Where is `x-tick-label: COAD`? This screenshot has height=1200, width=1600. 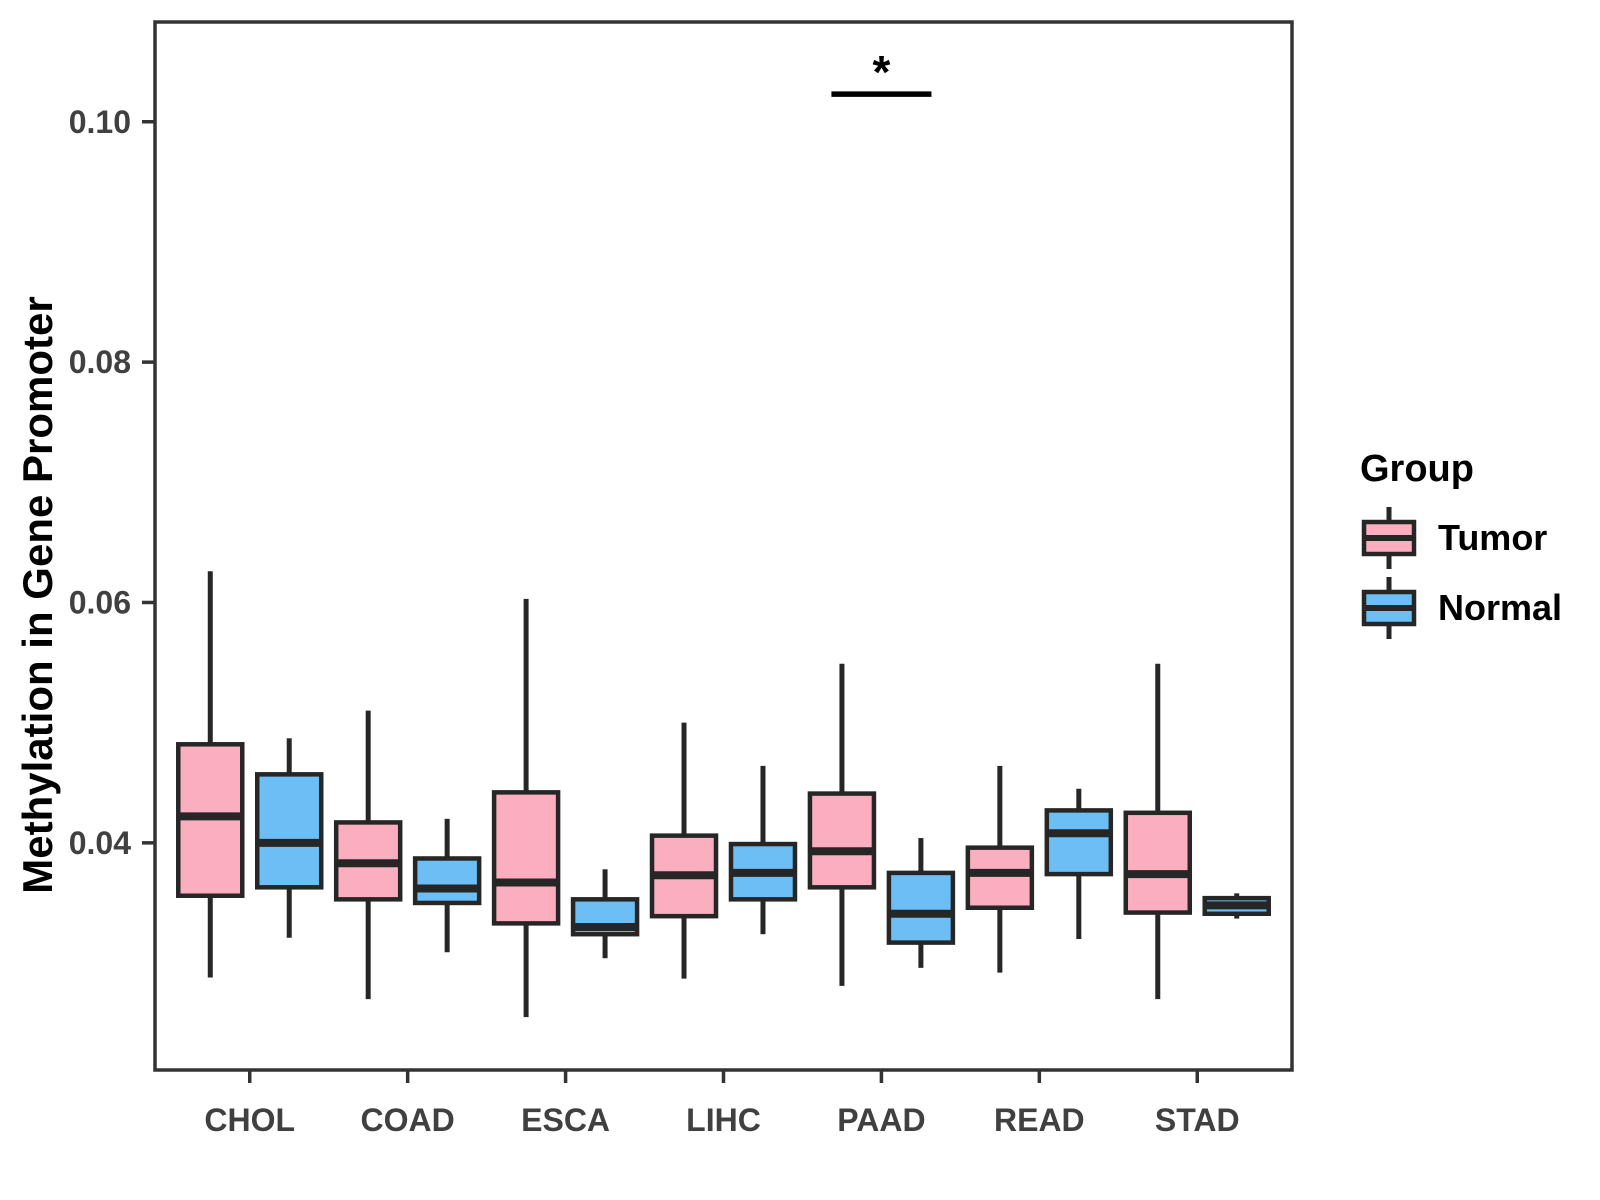
x-tick-label: COAD is located at coordinates (408, 1120).